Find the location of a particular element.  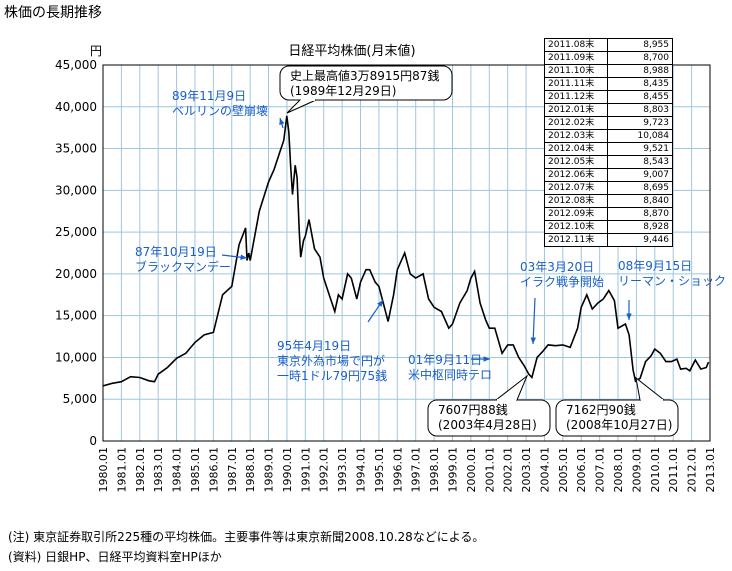

value-cell: 8,928 is located at coordinates (640, 227).